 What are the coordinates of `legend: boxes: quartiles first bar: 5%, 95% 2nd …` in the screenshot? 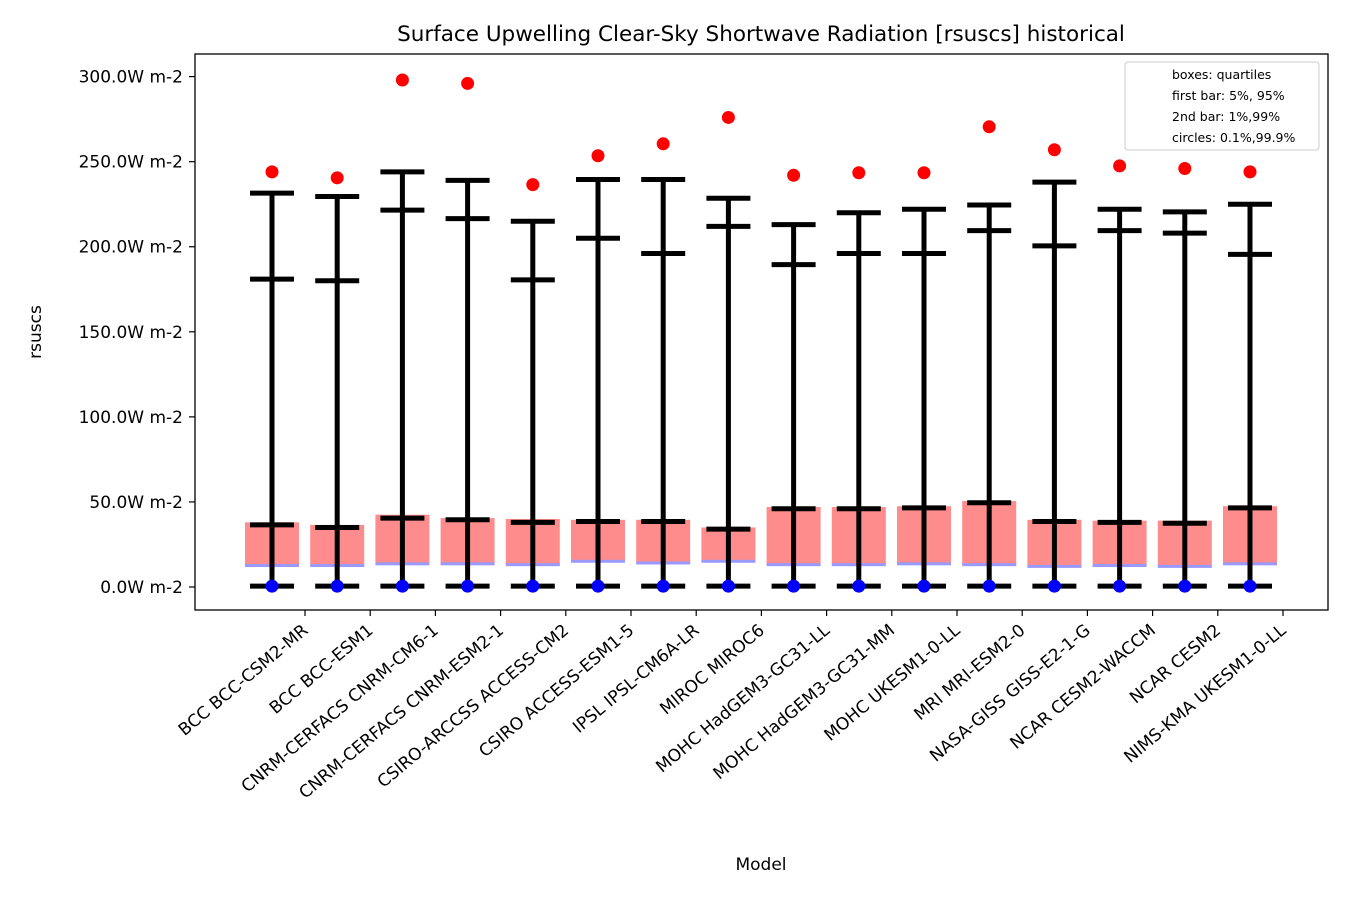 It's located at (1222, 106).